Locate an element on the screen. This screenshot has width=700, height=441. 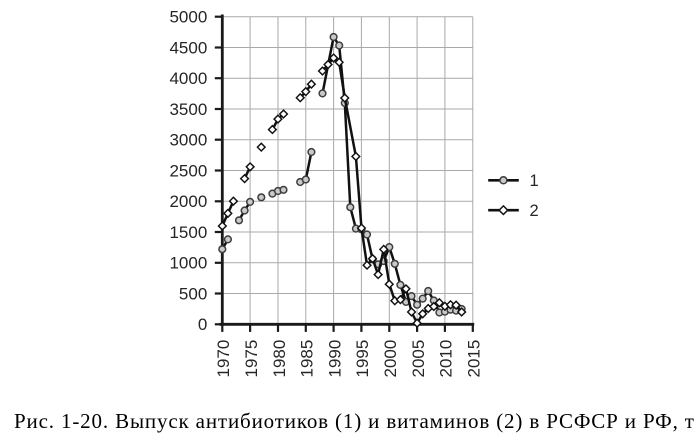
svg-text: 4500 is located at coordinates (188, 47).